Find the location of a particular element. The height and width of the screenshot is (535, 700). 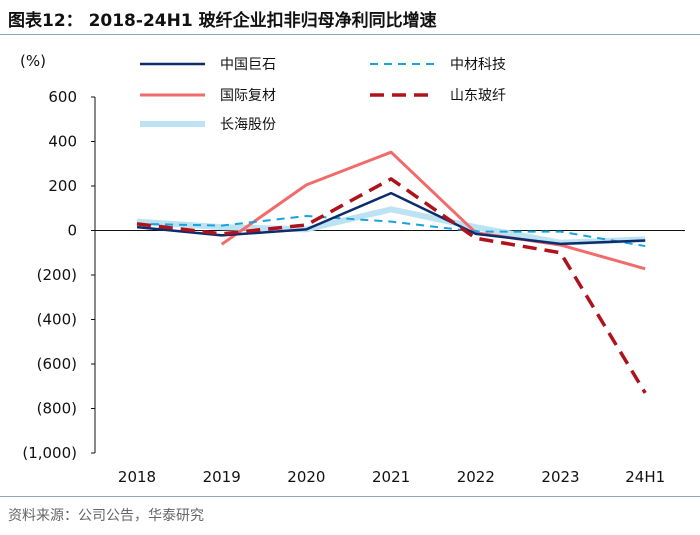

y-tick-label: (800) is located at coordinates (57, 409).